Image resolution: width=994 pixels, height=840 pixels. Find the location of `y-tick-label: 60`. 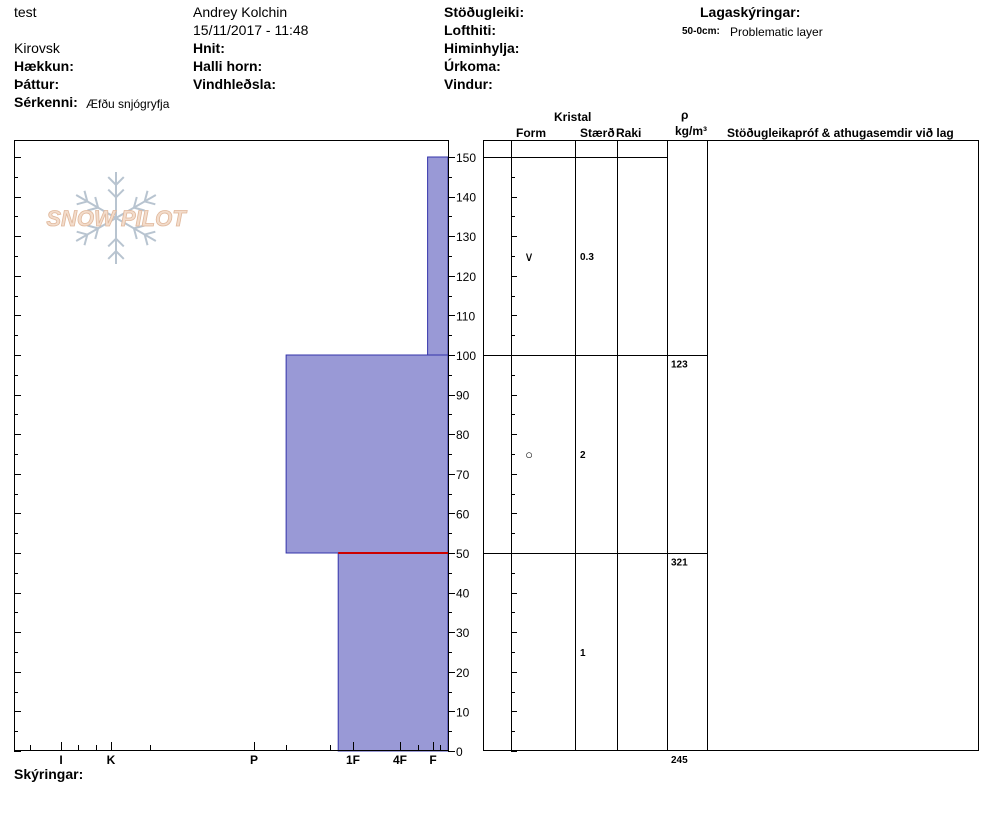

y-tick-label: 60 is located at coordinates (463, 514).